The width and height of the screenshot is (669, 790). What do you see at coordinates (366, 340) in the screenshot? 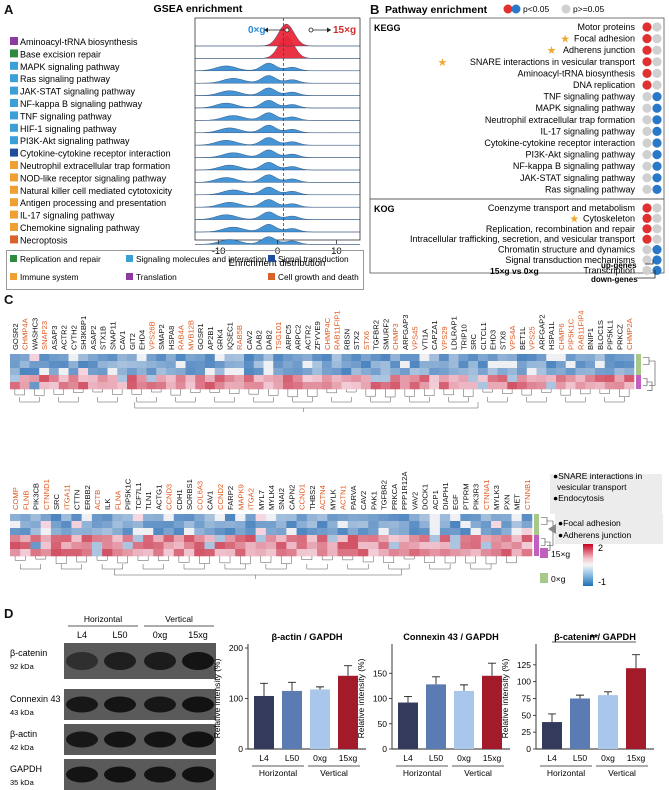
I see `gene-label: STX6` at bounding box center [366, 340].